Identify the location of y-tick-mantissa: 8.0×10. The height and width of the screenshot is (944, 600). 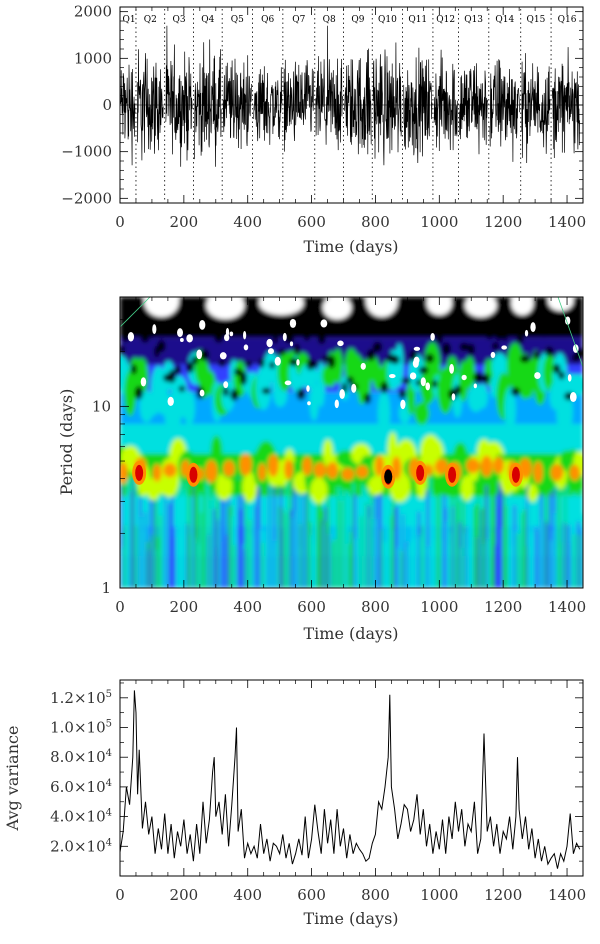
(78, 757).